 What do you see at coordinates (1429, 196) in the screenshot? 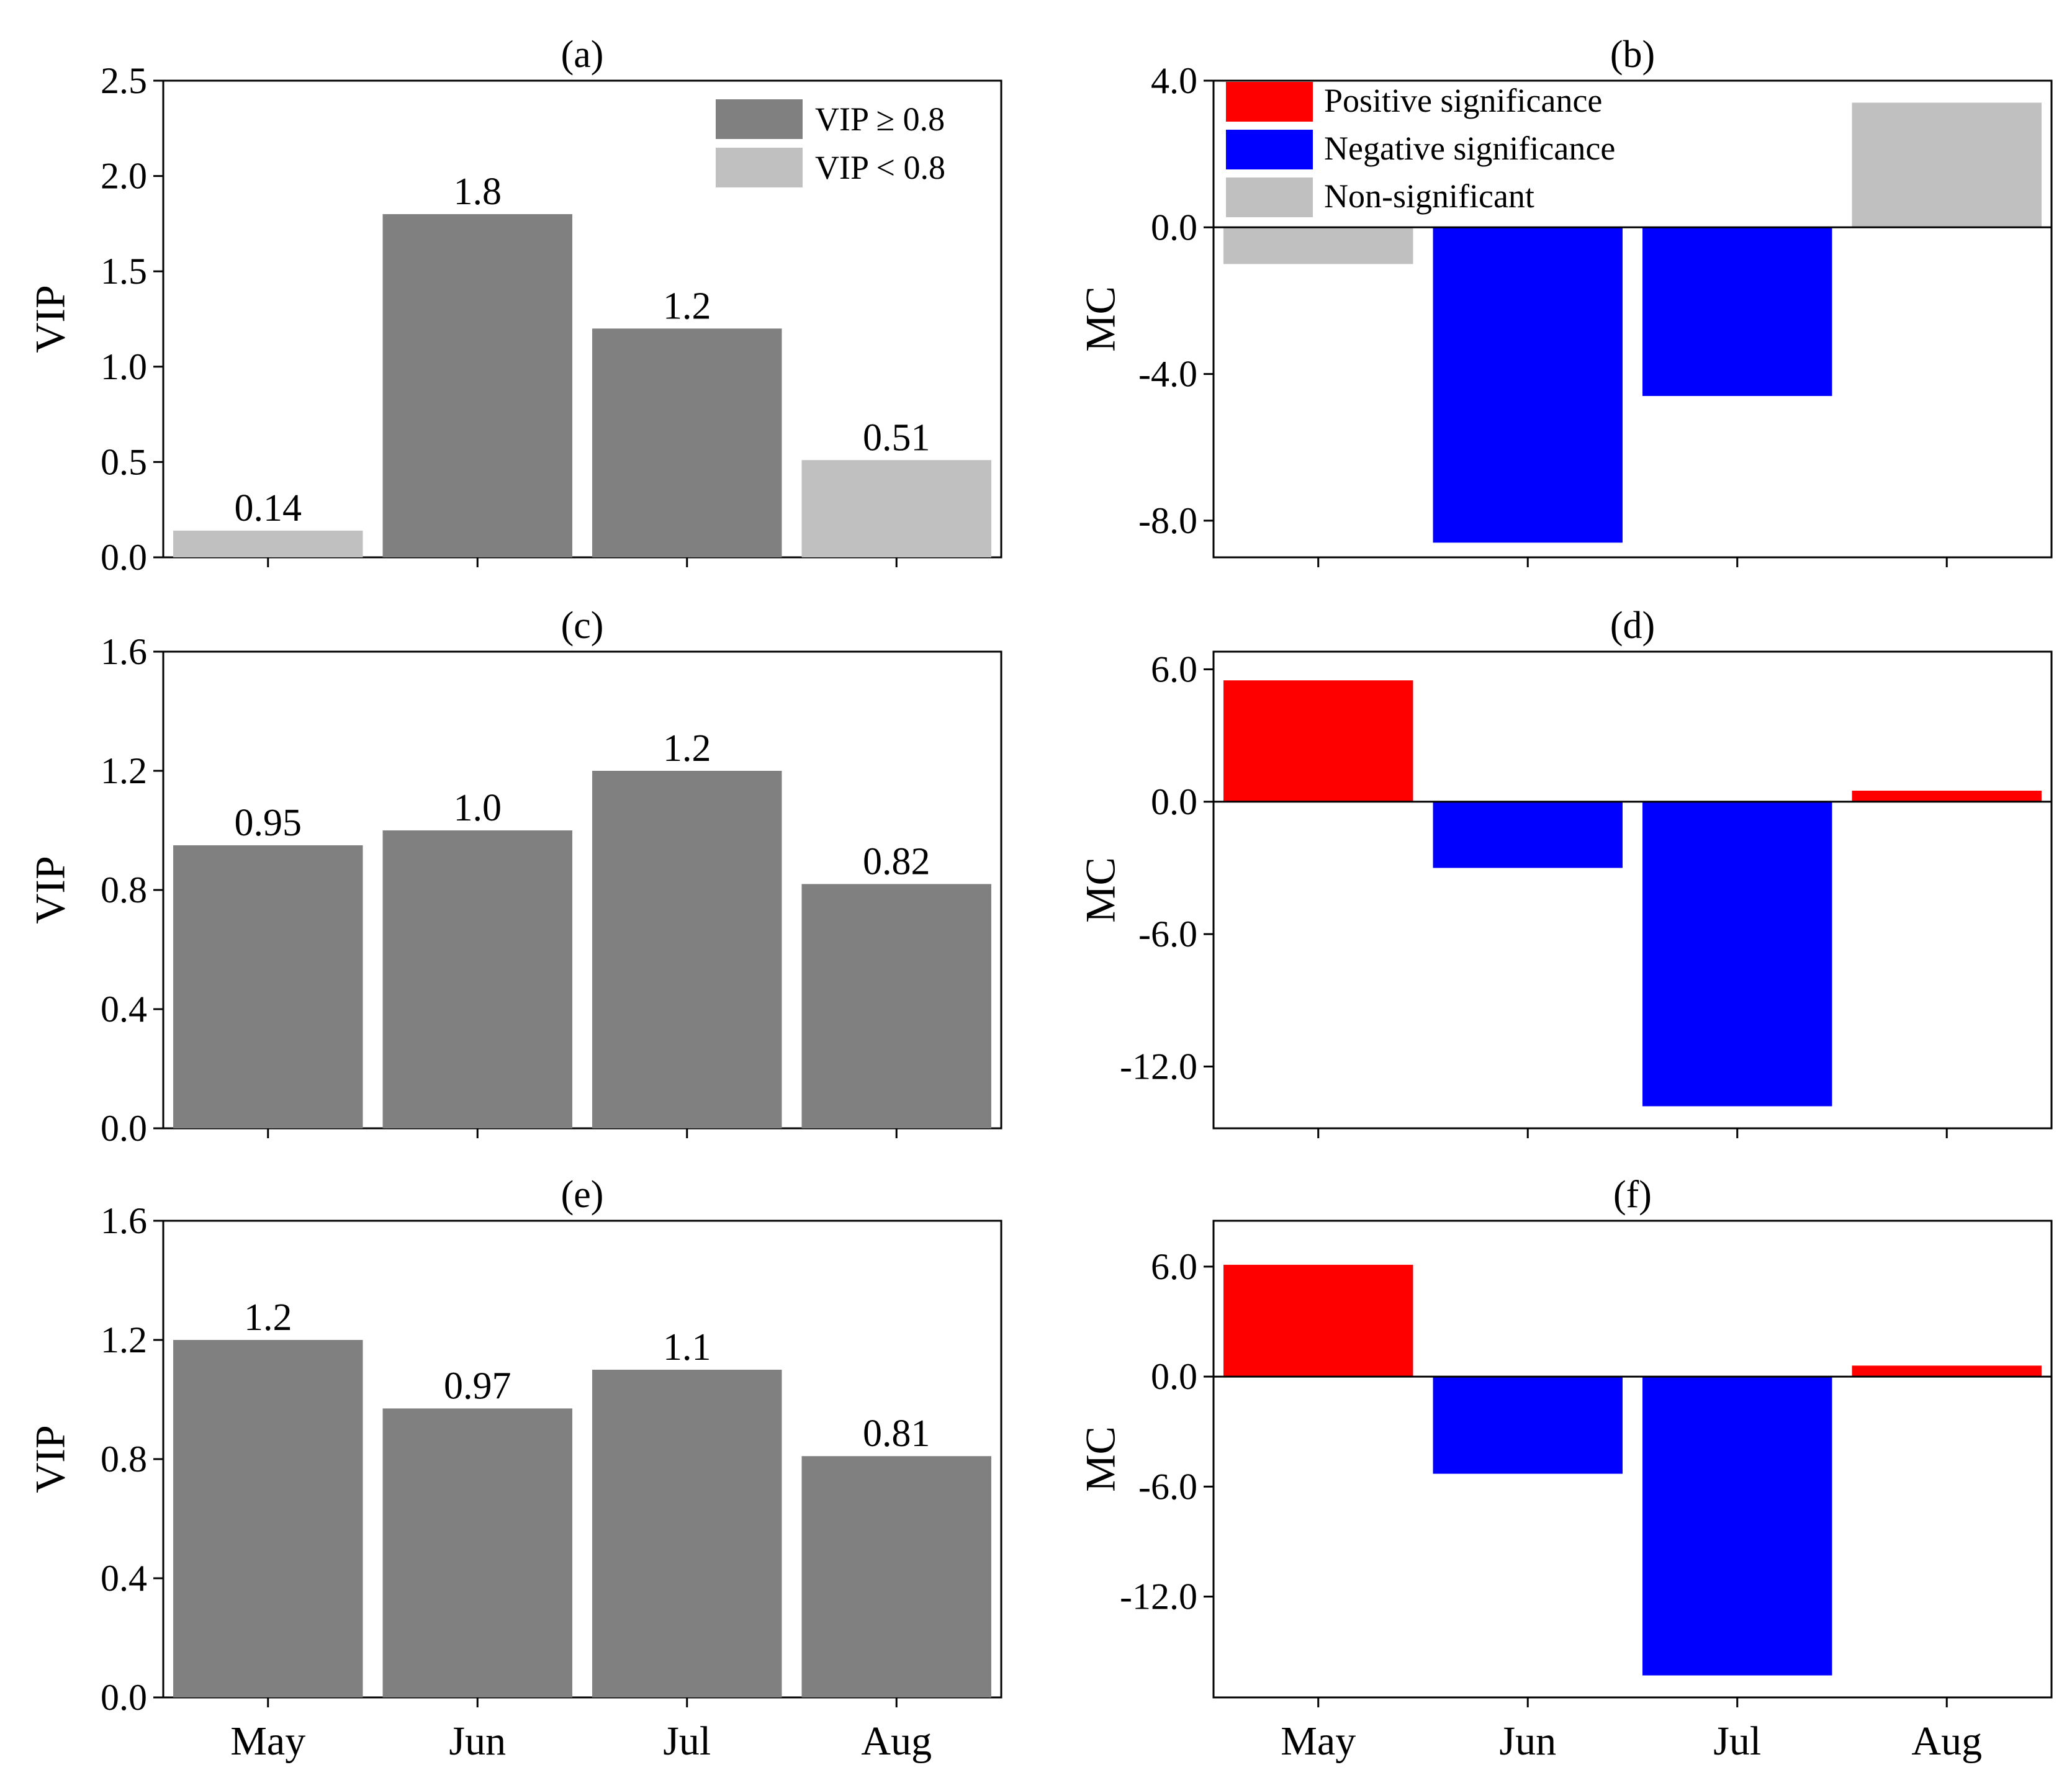
I see `legend-label: Non-significant` at bounding box center [1429, 196].